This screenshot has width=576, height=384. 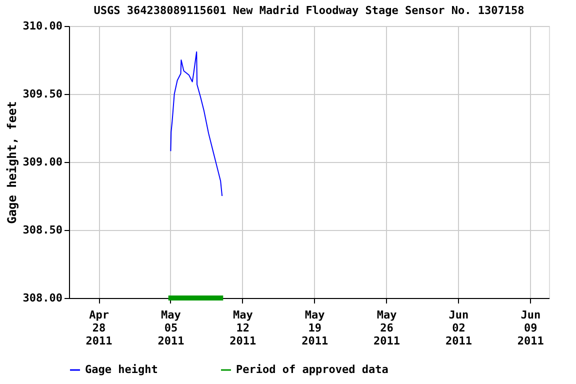 What do you see at coordinates (42, 162) in the screenshot?
I see `y-tick-label: 309.00` at bounding box center [42, 162].